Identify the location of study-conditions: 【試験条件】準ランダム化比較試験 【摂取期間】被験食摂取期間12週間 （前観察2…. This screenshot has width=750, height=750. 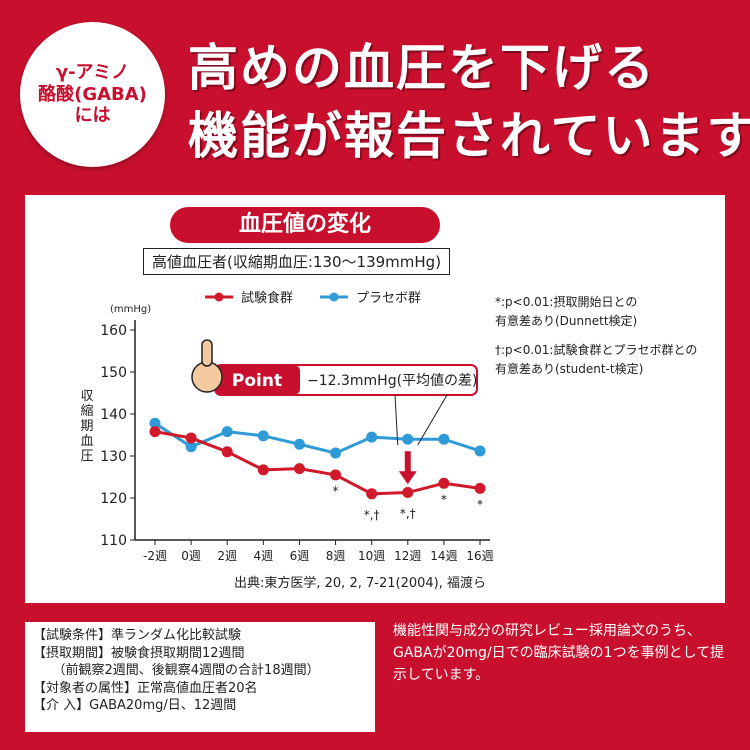
(200, 677).